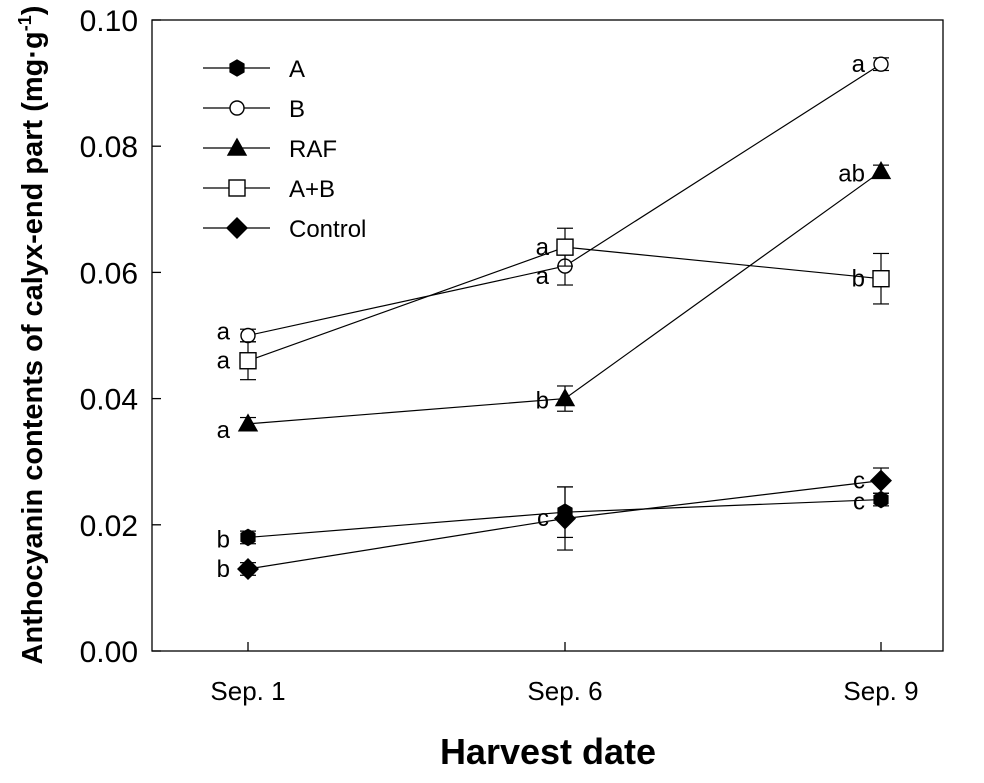  What do you see at coordinates (237, 68) in the screenshot?
I see `legend-marker-a` at bounding box center [237, 68].